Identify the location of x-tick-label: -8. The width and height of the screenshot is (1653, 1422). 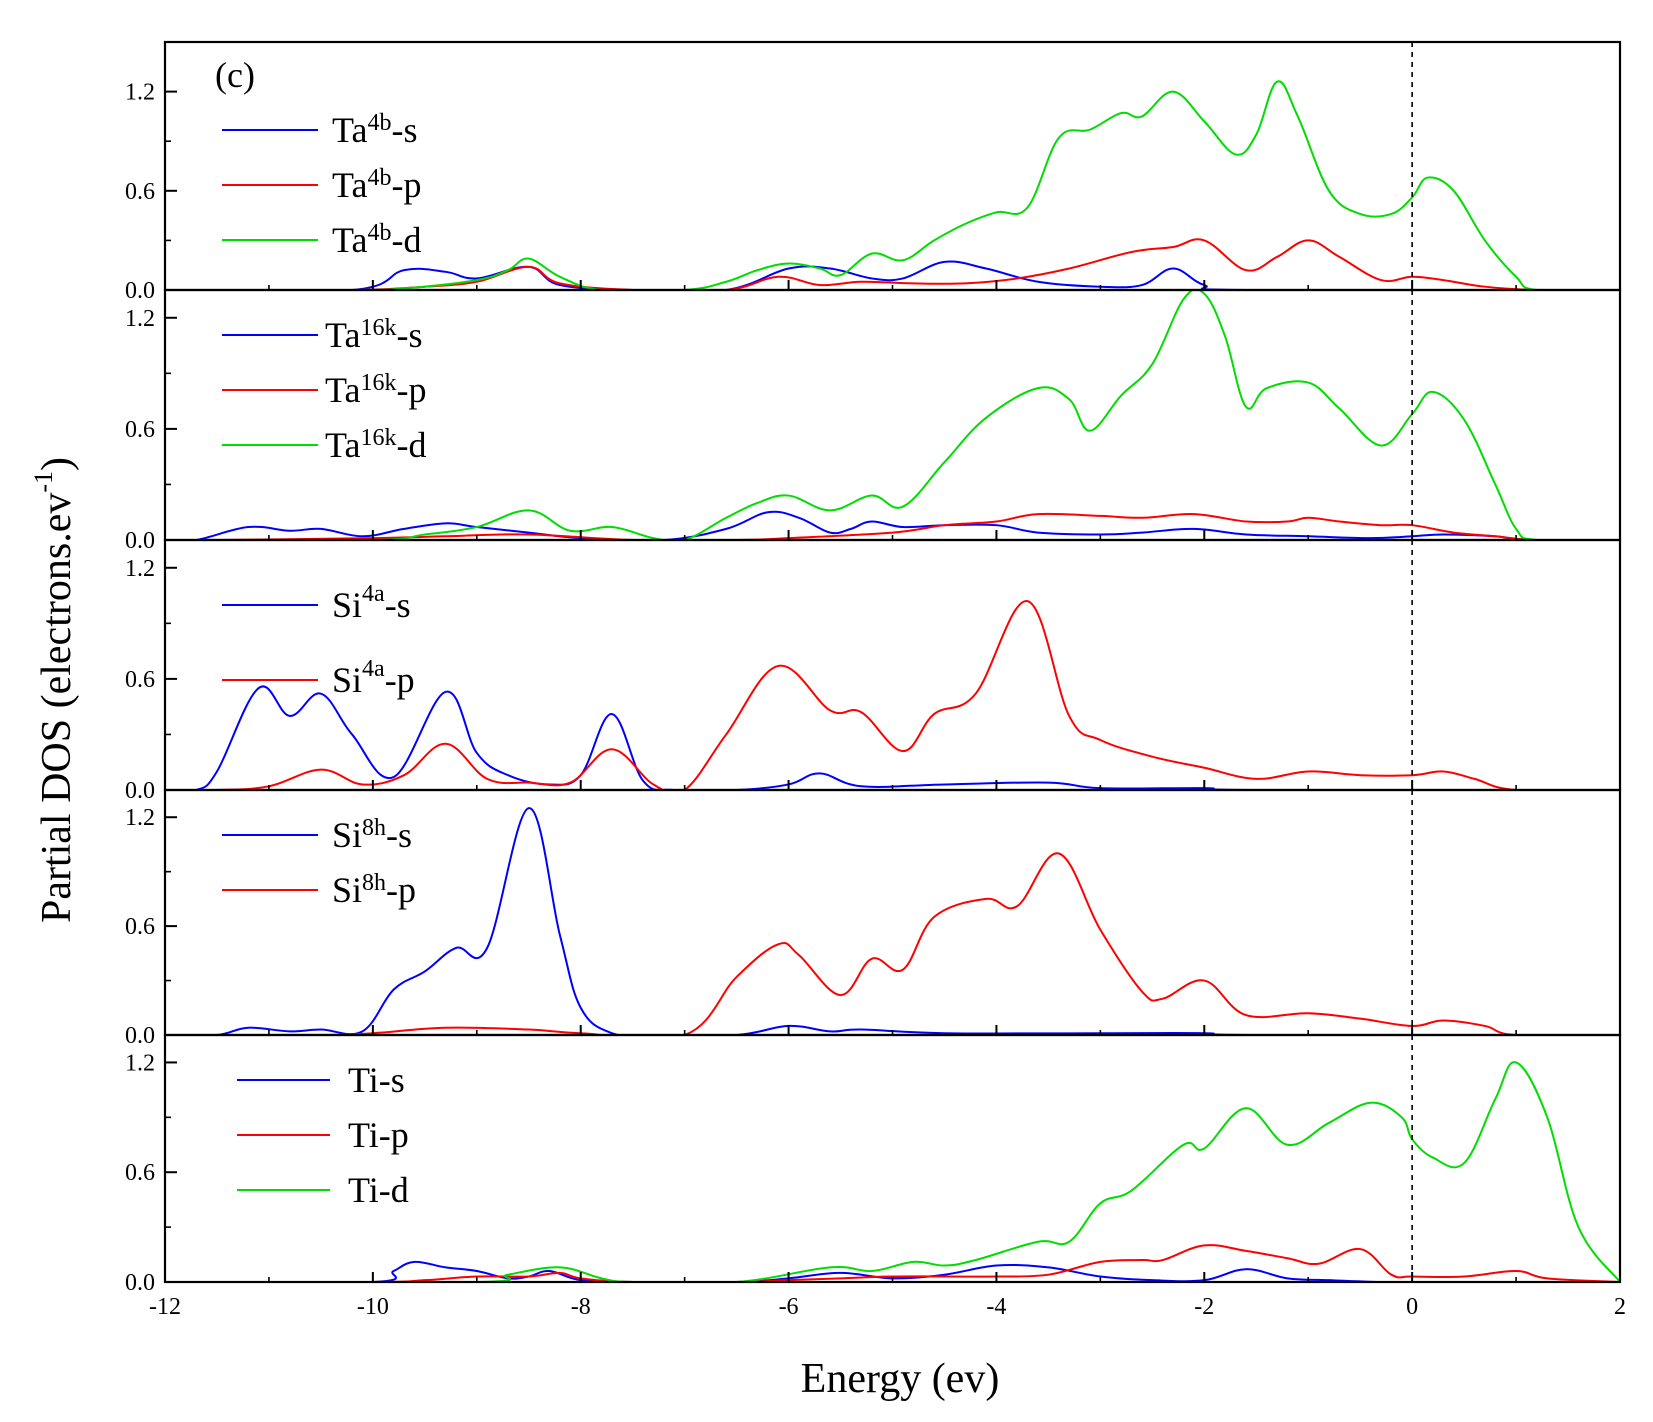
(581, 1307).